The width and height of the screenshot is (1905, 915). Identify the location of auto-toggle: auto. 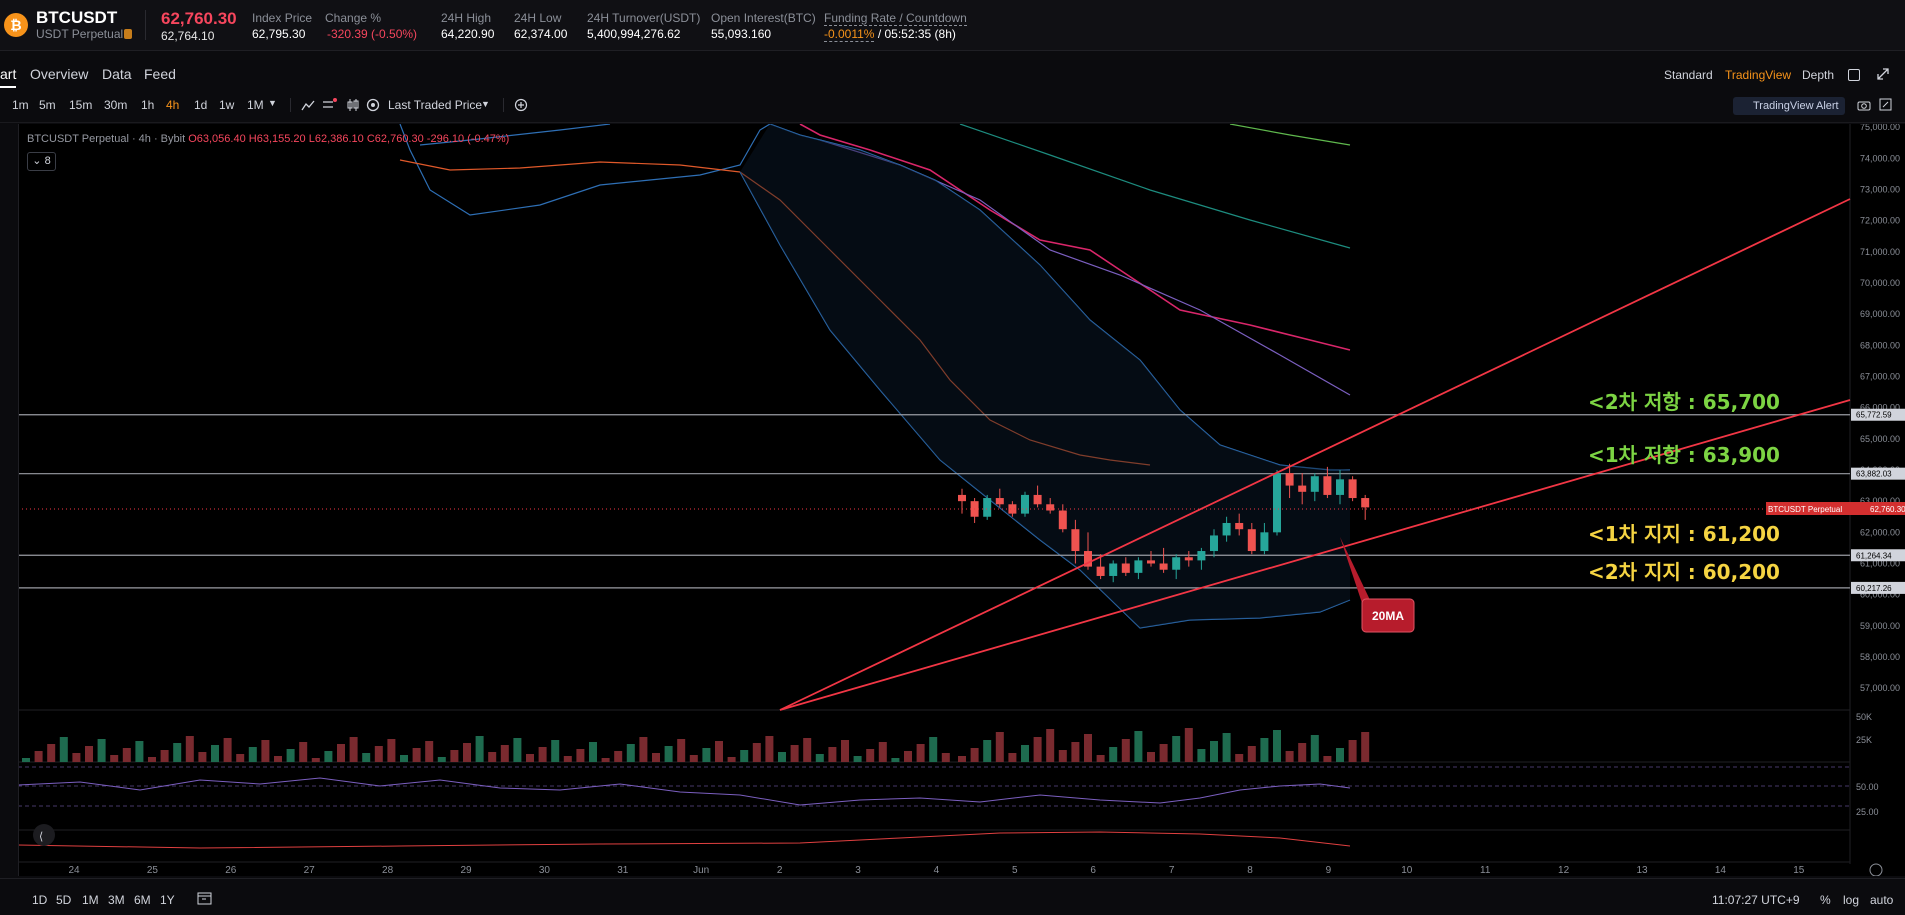
(1882, 900).